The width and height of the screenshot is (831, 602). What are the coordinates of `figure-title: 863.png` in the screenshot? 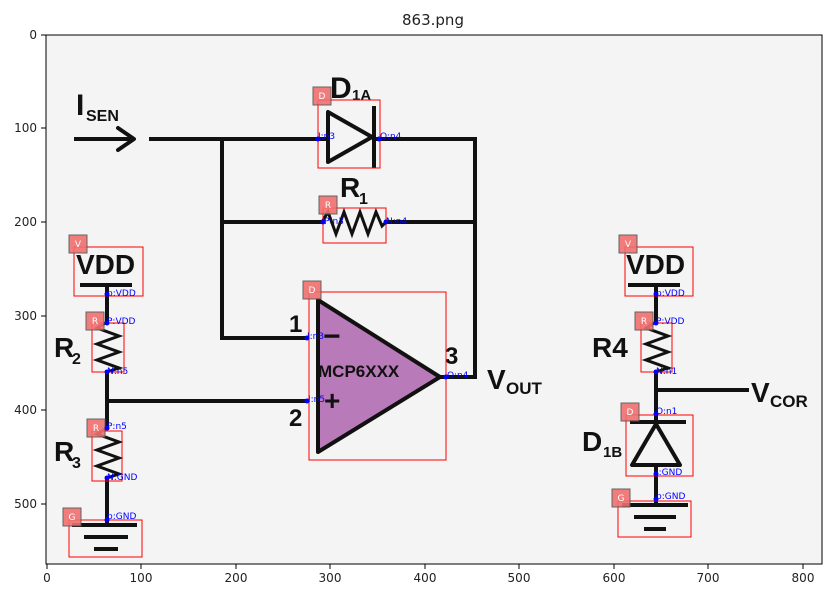 It's located at (433, 20).